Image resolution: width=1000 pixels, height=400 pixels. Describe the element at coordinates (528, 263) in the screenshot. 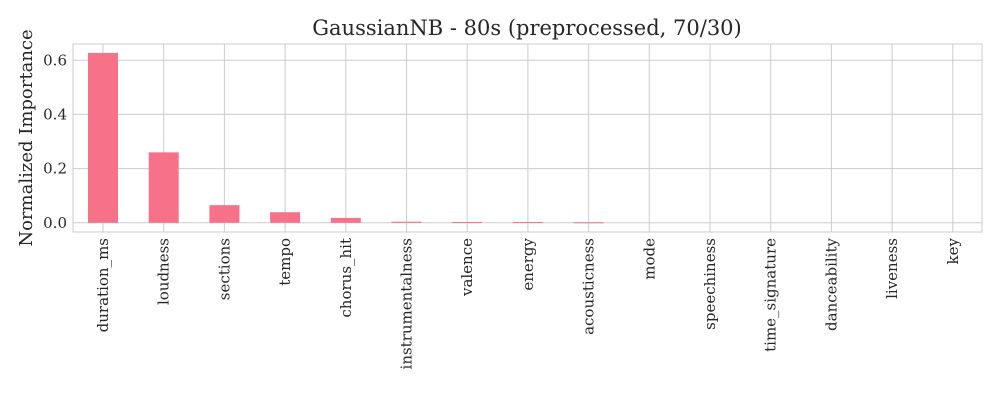

I see `x-tick-label: energy` at that location.